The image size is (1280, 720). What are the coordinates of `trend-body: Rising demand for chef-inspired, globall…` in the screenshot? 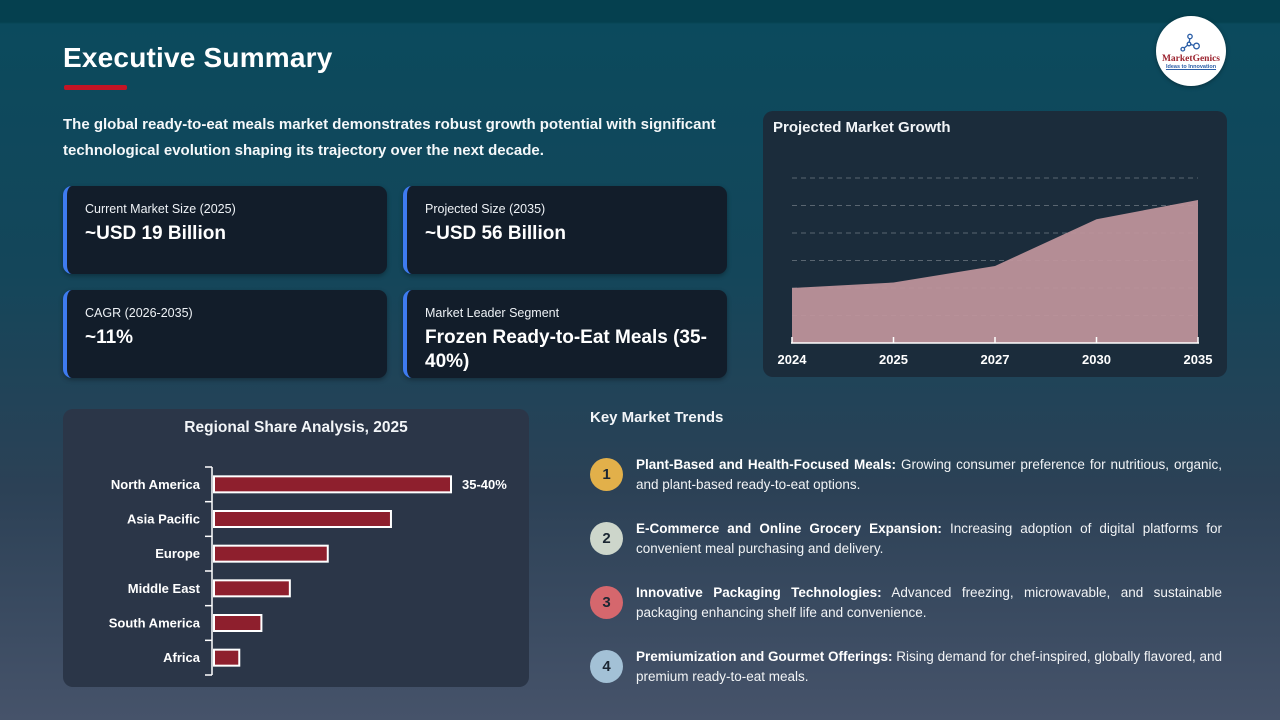 It's located at (929, 666).